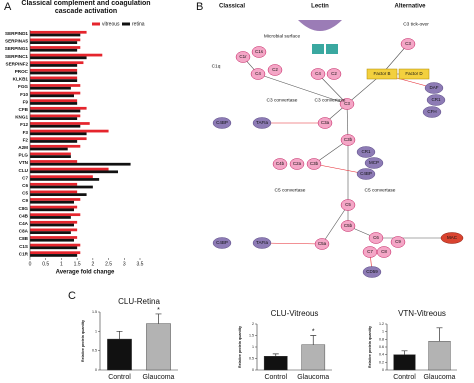 Image resolution: width=474 pixels, height=383 pixels. Describe the element at coordinates (24, 215) in the screenshot. I see `y-tick-label: C4B` at that location.